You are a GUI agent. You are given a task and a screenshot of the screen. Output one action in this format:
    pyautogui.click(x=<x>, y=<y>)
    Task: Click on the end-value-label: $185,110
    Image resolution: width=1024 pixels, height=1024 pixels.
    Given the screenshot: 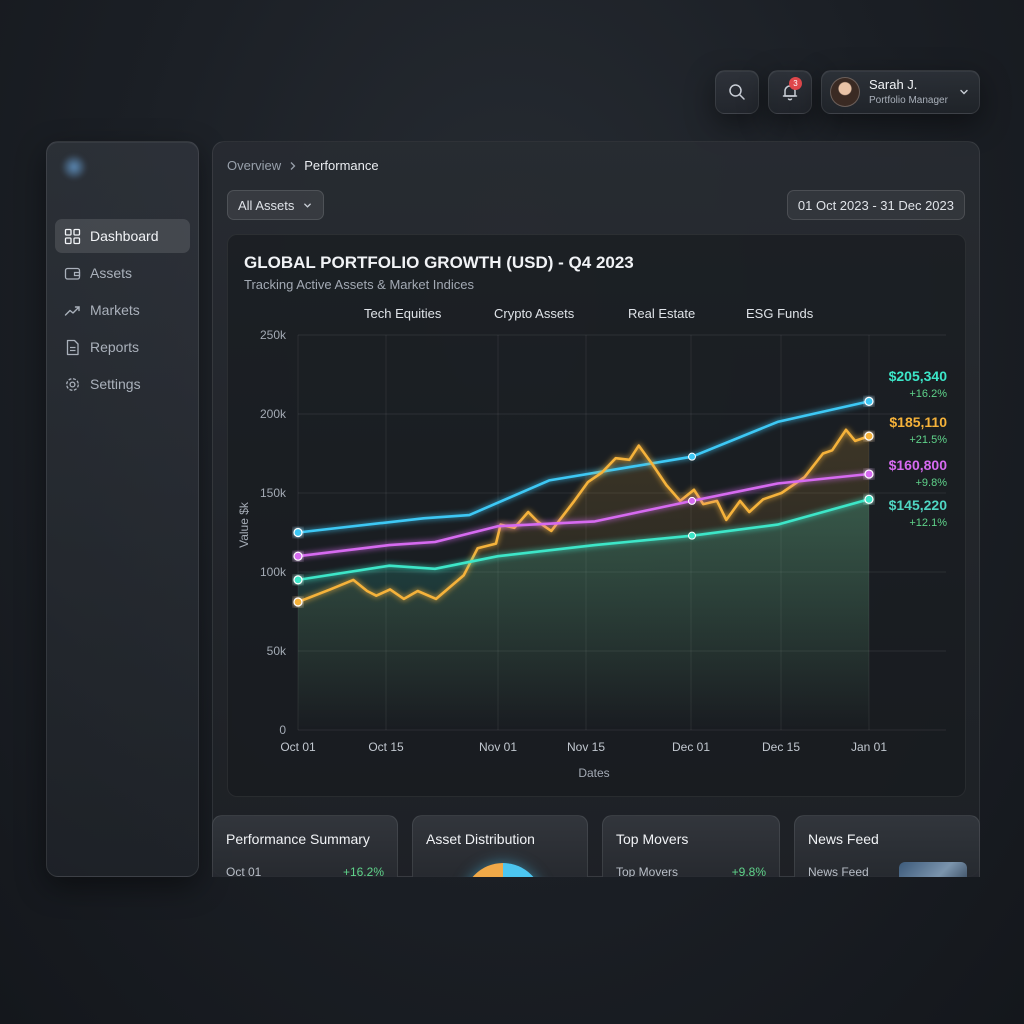 What is the action you would take?
    pyautogui.click(x=918, y=422)
    